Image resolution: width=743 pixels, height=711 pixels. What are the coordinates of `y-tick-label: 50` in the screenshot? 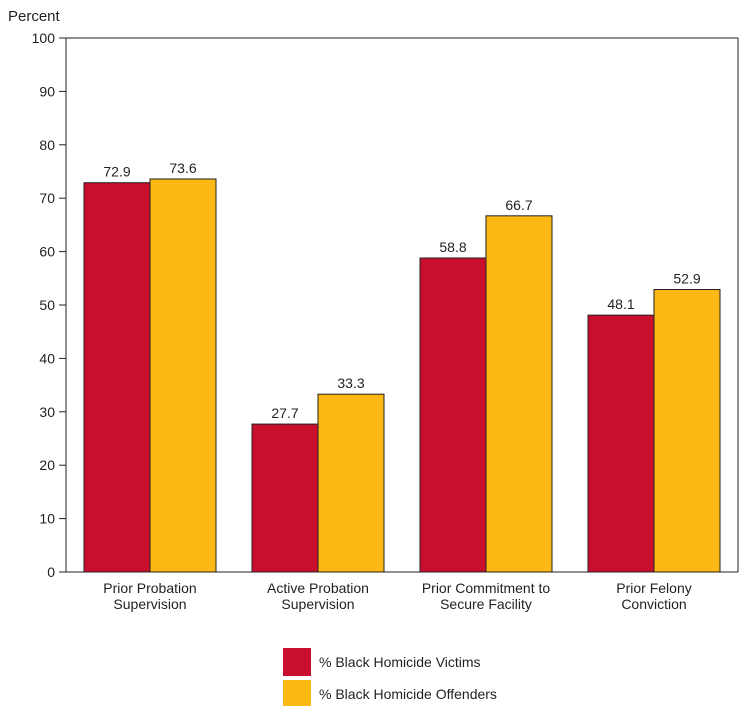 It's located at (47, 305).